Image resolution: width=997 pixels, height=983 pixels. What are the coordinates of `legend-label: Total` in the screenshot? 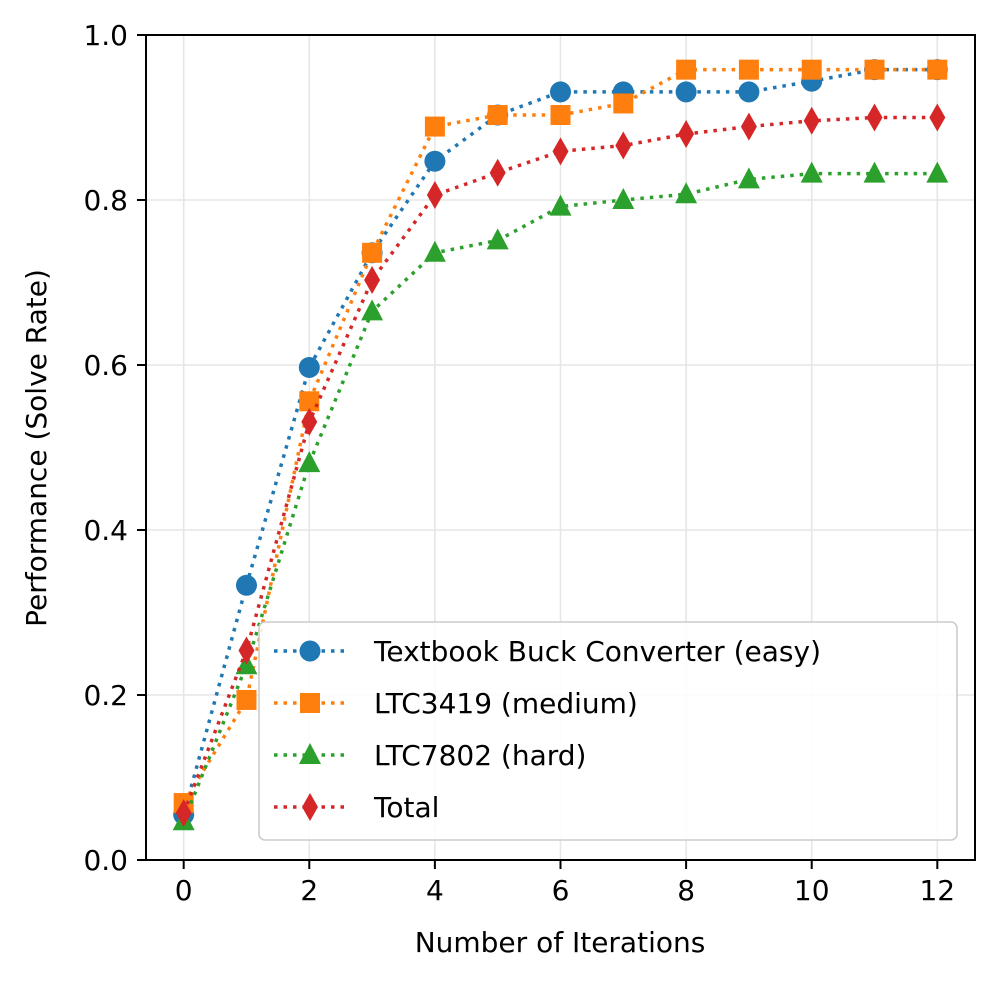 It's located at (406, 807).